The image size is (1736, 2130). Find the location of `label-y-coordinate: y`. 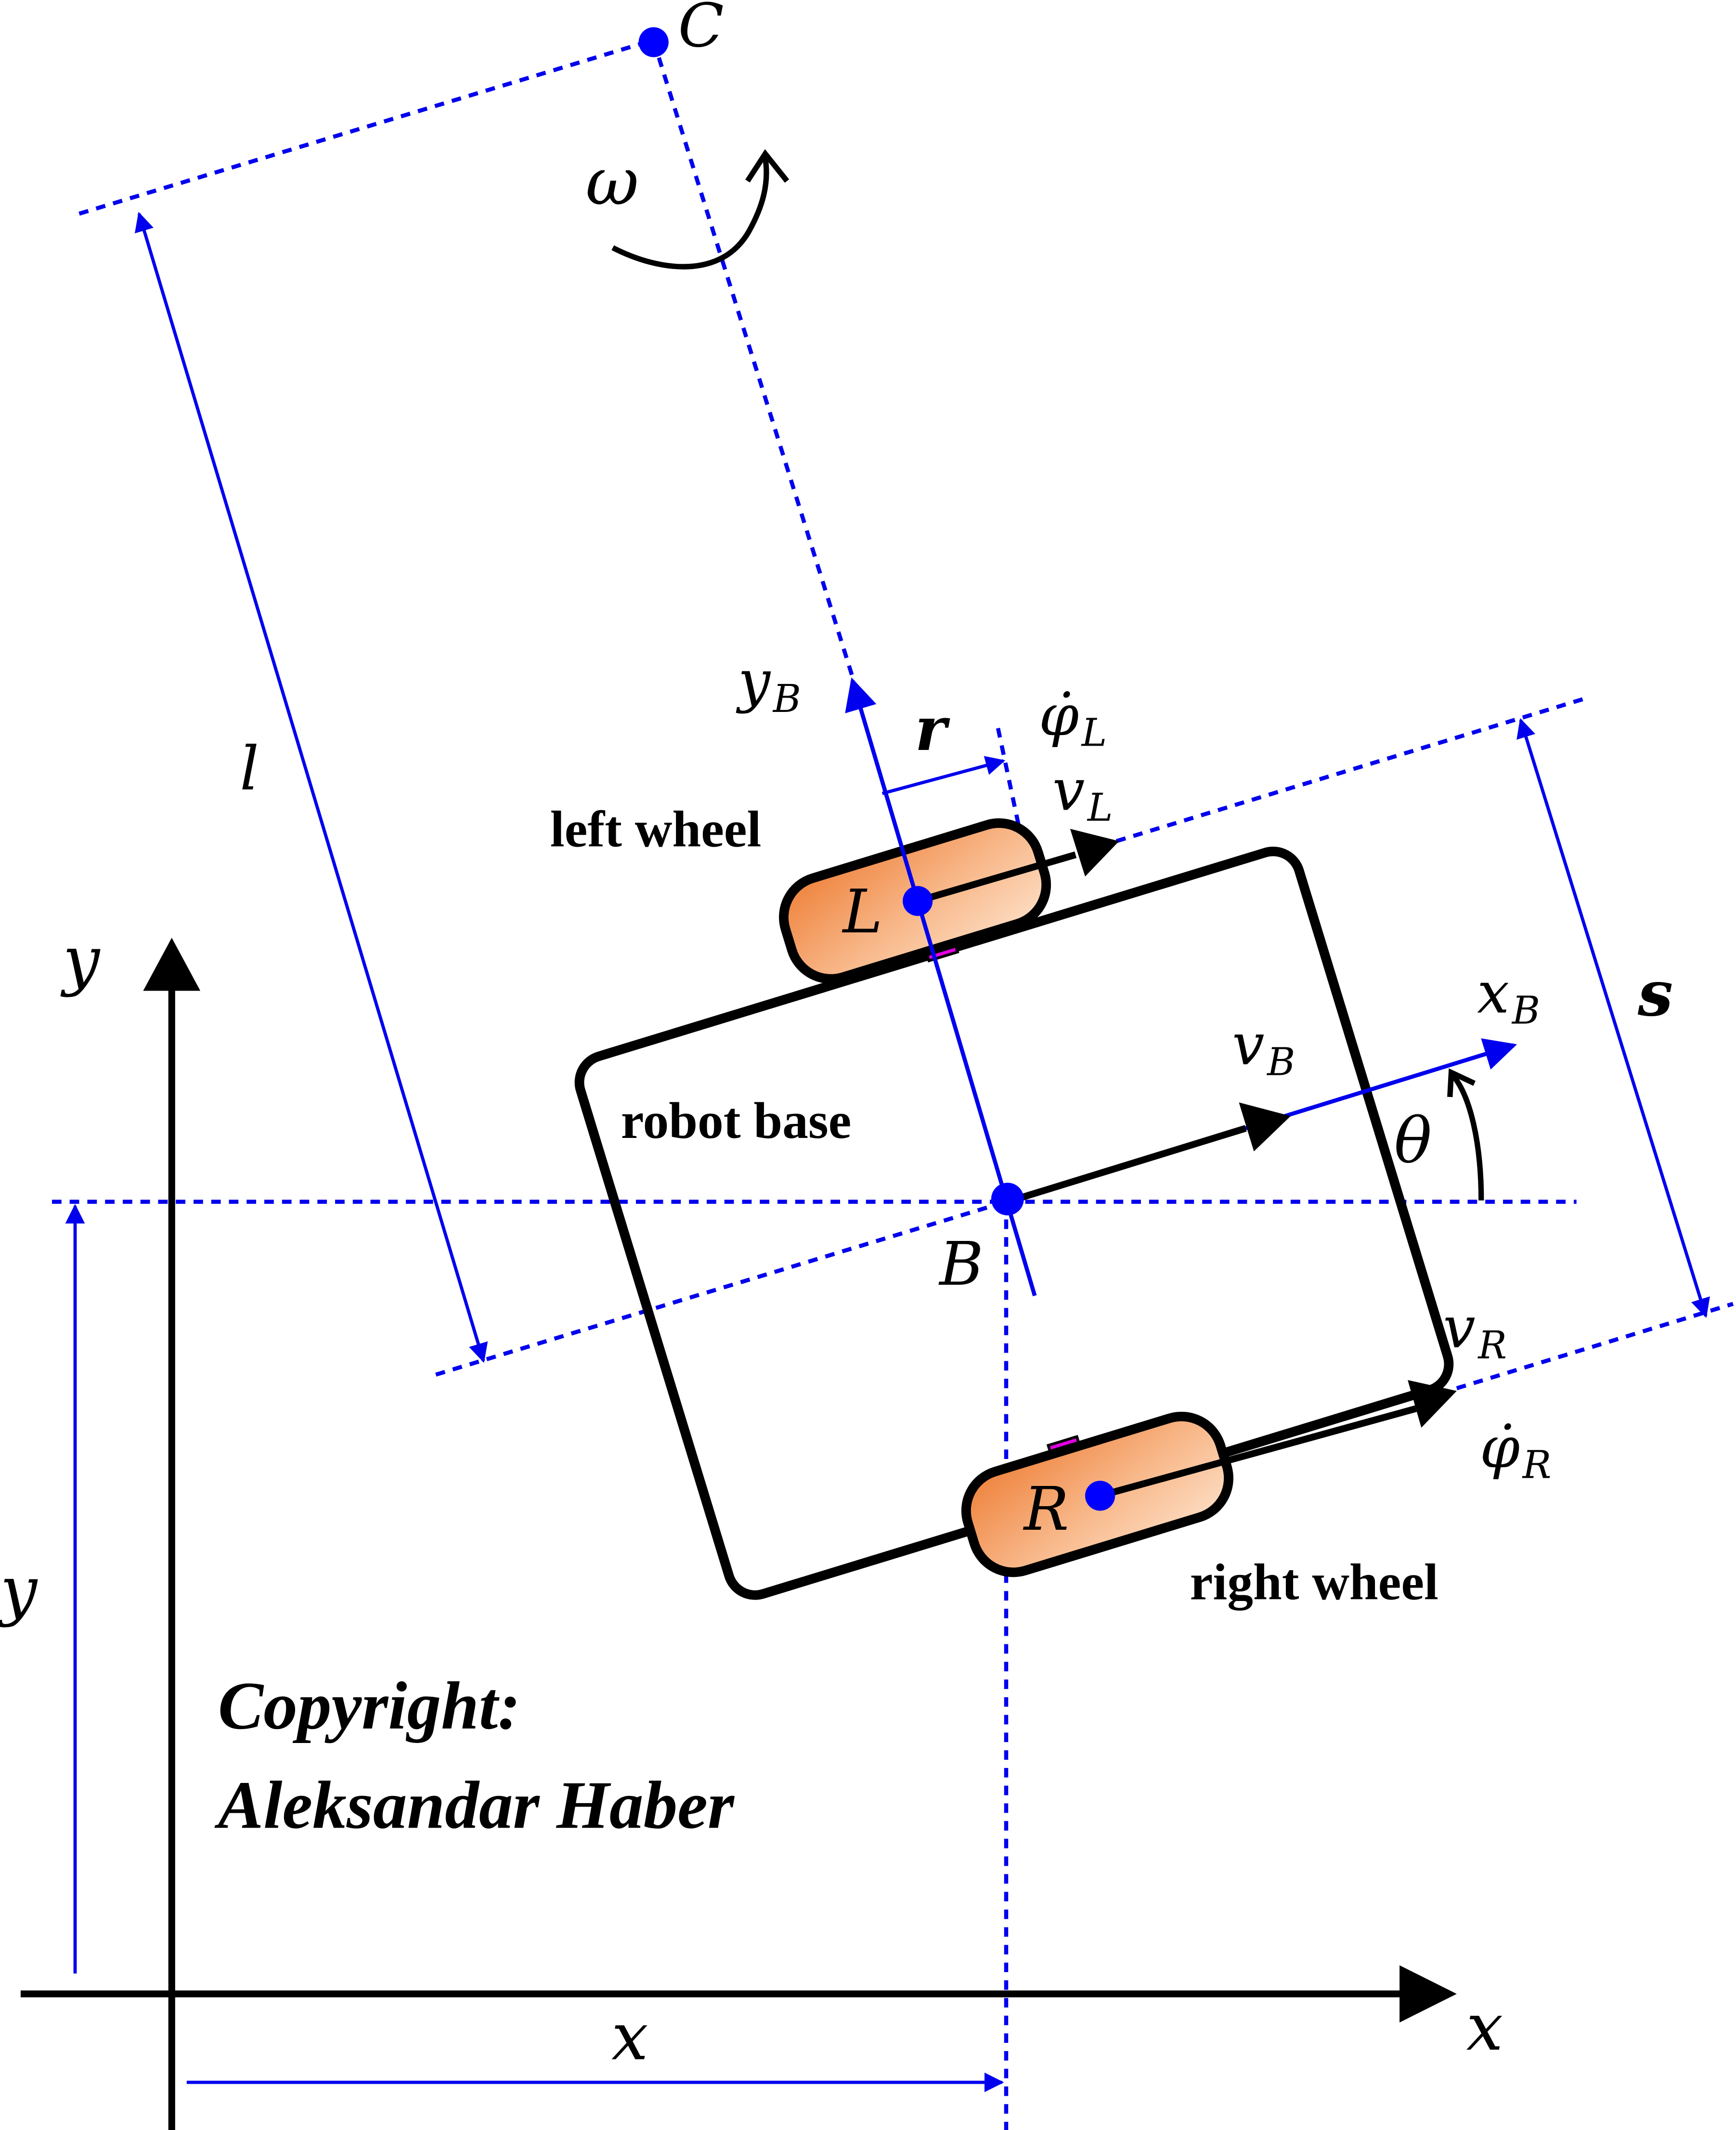

label-y-coordinate: y is located at coordinates (19, 1591).